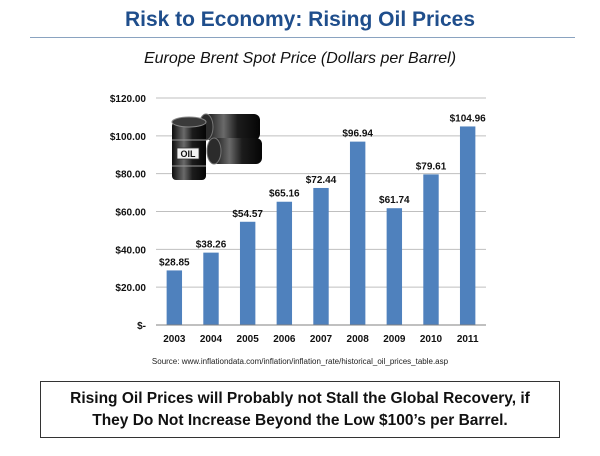 The image size is (600, 456). Describe the element at coordinates (394, 266) in the screenshot. I see `bar-2009` at that location.